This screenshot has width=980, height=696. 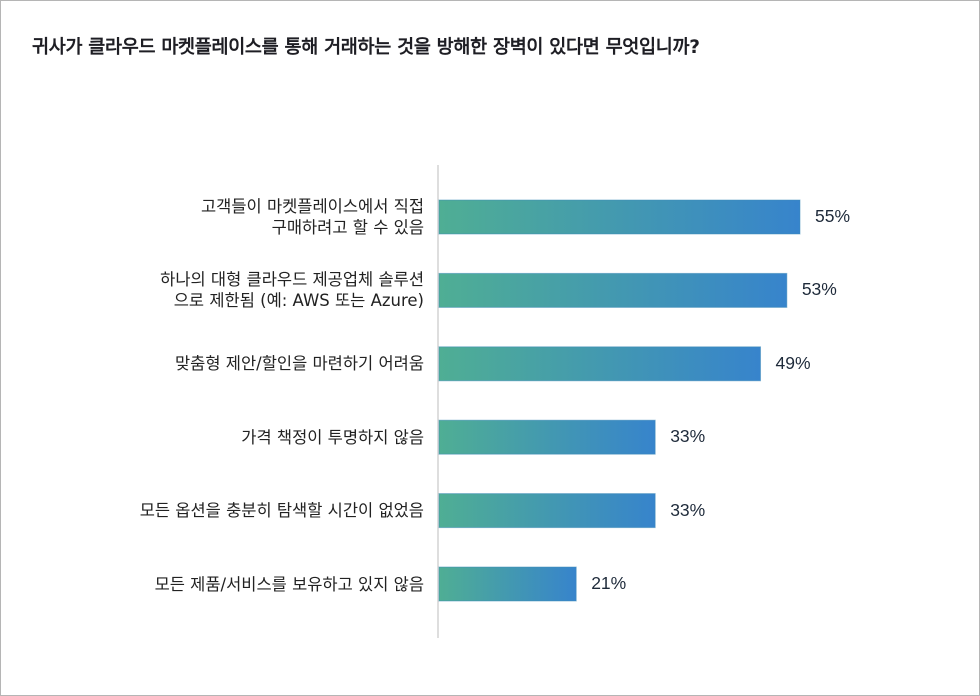 What do you see at coordinates (609, 583) in the screenshot?
I see `data-label: 21%` at bounding box center [609, 583].